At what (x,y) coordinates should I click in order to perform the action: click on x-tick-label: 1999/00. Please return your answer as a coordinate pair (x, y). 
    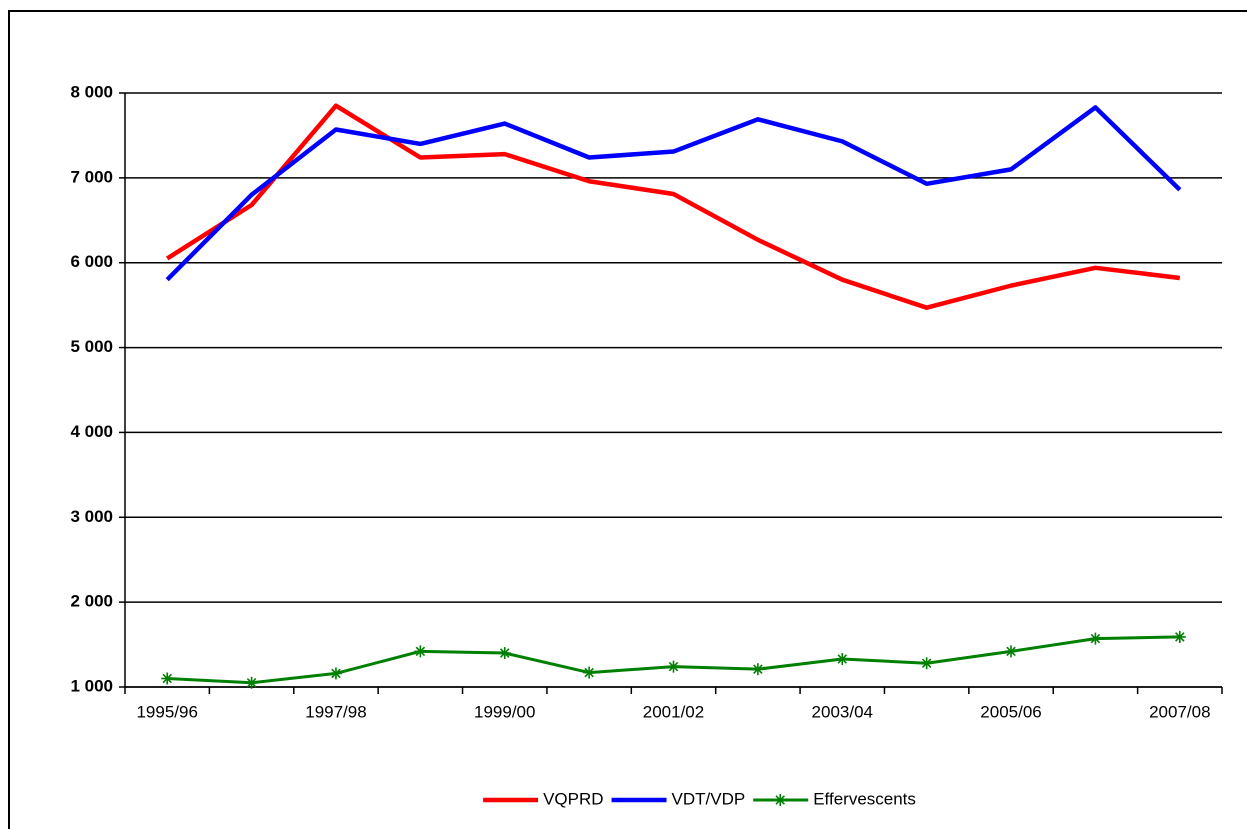
    Looking at the image, I should click on (504, 711).